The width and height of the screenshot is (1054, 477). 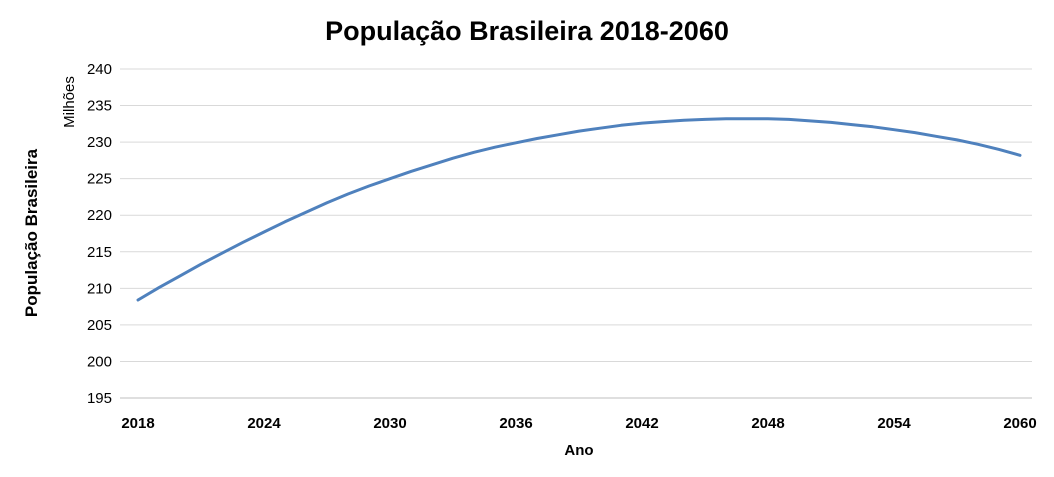 What do you see at coordinates (99, 142) in the screenshot?
I see `y-tick-label: 230` at bounding box center [99, 142].